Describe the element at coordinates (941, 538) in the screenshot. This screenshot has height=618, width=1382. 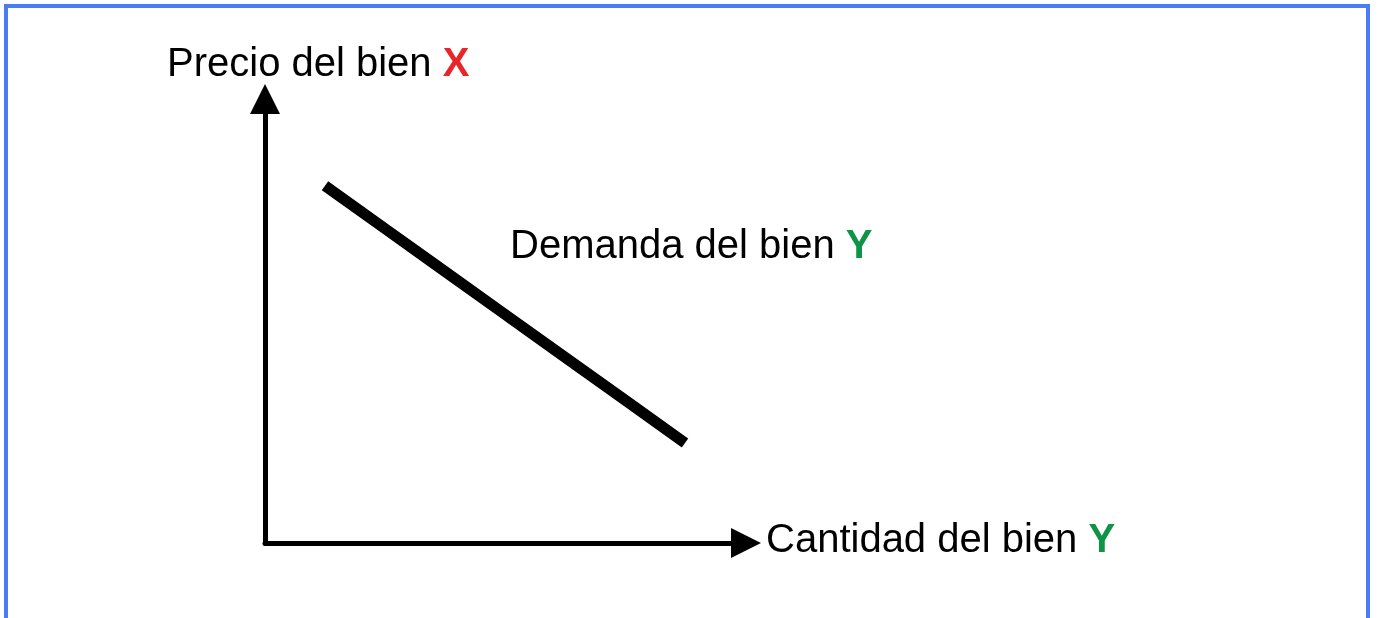
I see `x-axis-title: Cantidad del bien Y` at that location.